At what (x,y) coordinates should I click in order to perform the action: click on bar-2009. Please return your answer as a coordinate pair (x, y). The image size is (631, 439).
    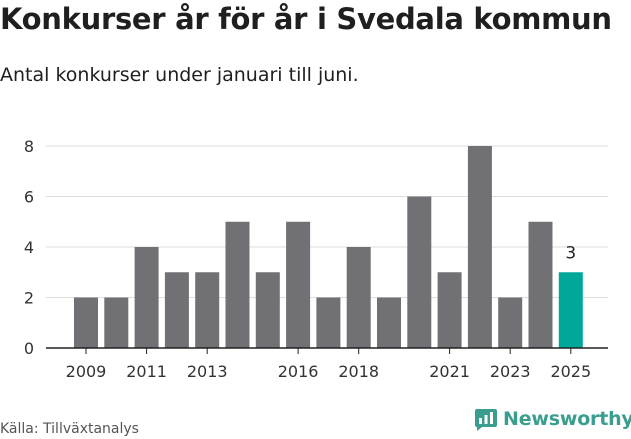
    Looking at the image, I should click on (86, 322).